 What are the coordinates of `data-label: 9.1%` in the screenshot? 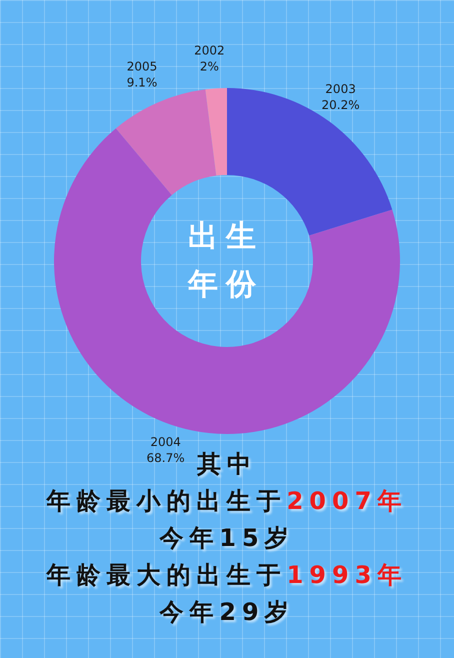 It's located at (142, 83).